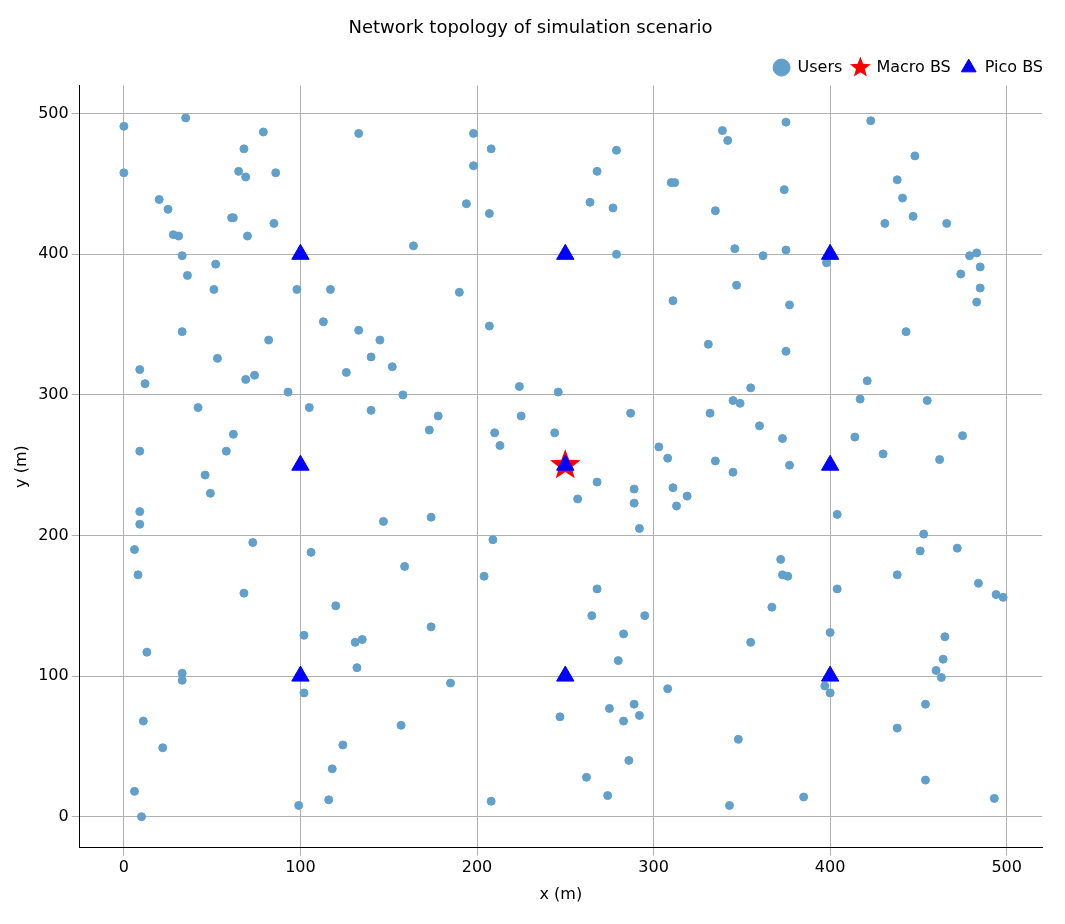  Describe the element at coordinates (561, 893) in the screenshot. I see `x-axis-title: x (m)` at that location.